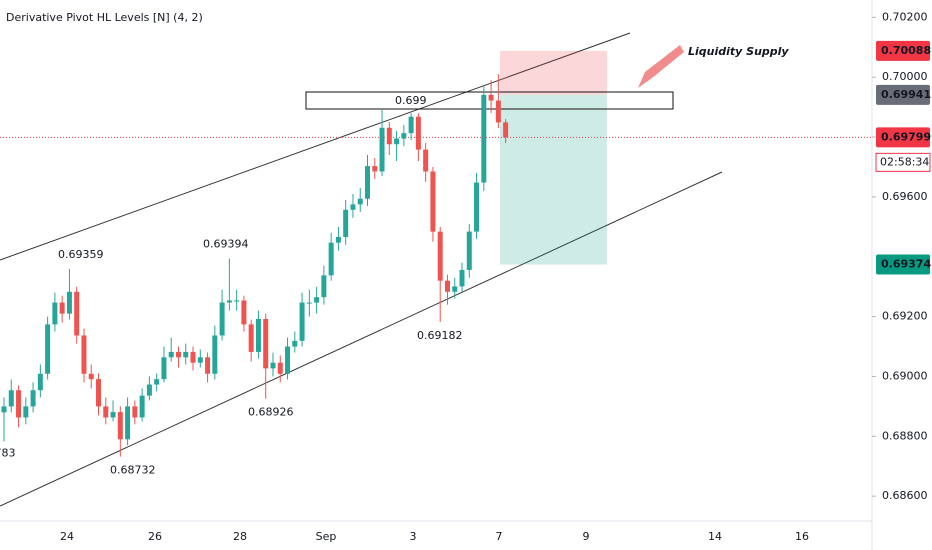 The width and height of the screenshot is (932, 550). What do you see at coordinates (905, 495) in the screenshot?
I see `y-tick-label: 0.68600` at bounding box center [905, 495].